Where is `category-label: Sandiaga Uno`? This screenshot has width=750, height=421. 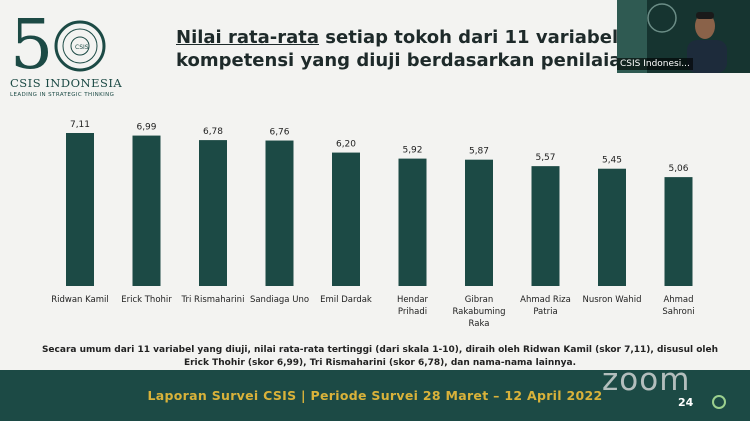
category-label: Sandiaga Uno is located at coordinates (279, 300).